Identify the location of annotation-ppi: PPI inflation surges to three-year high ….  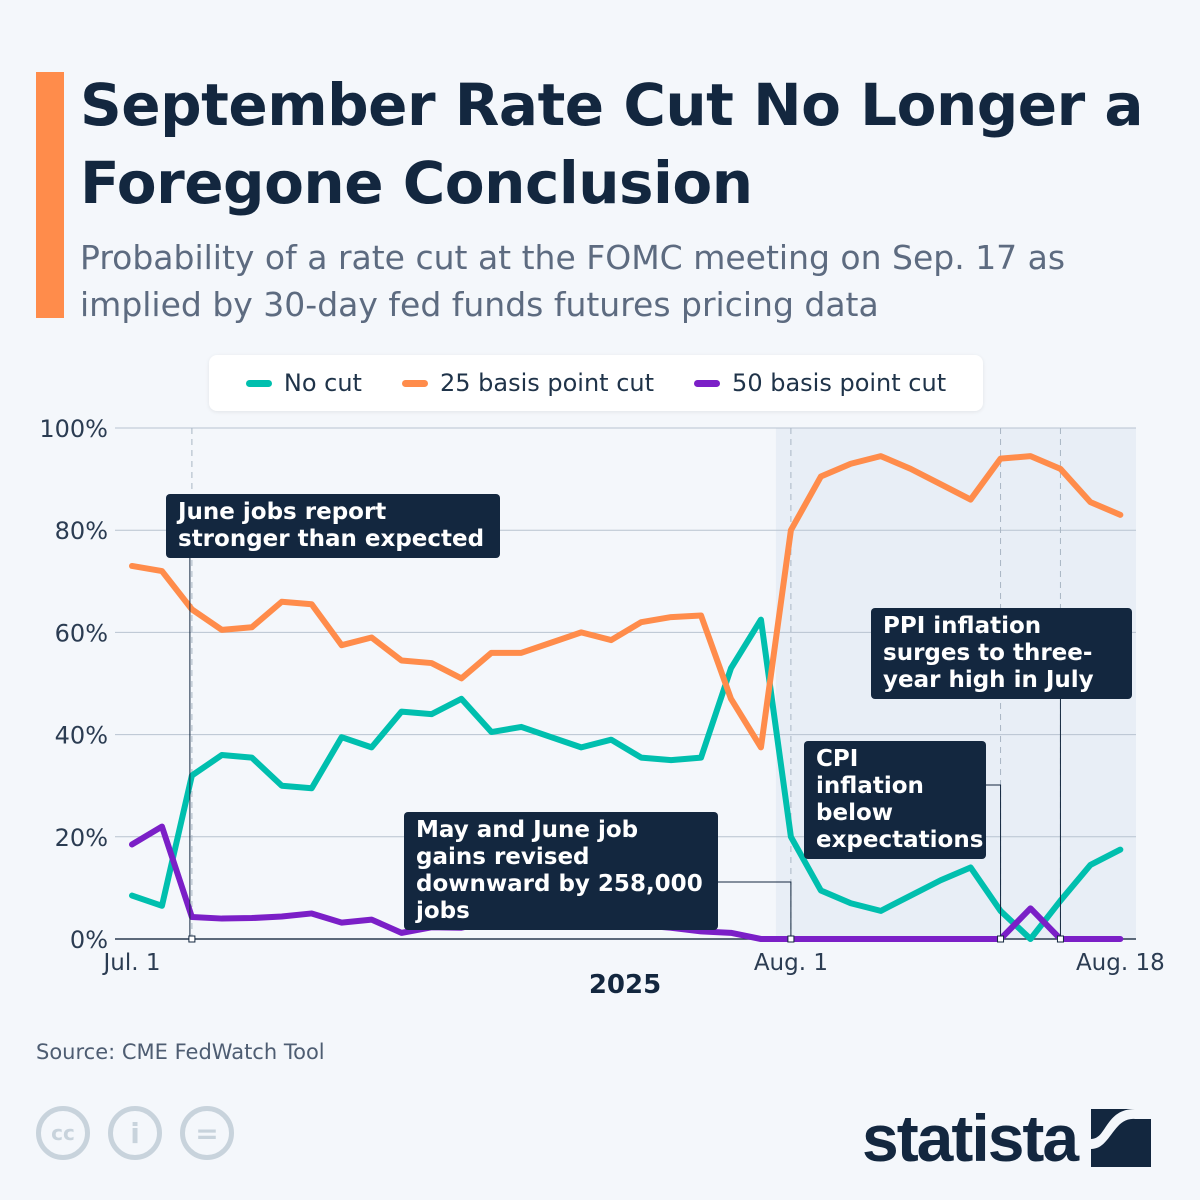
(1001, 653).